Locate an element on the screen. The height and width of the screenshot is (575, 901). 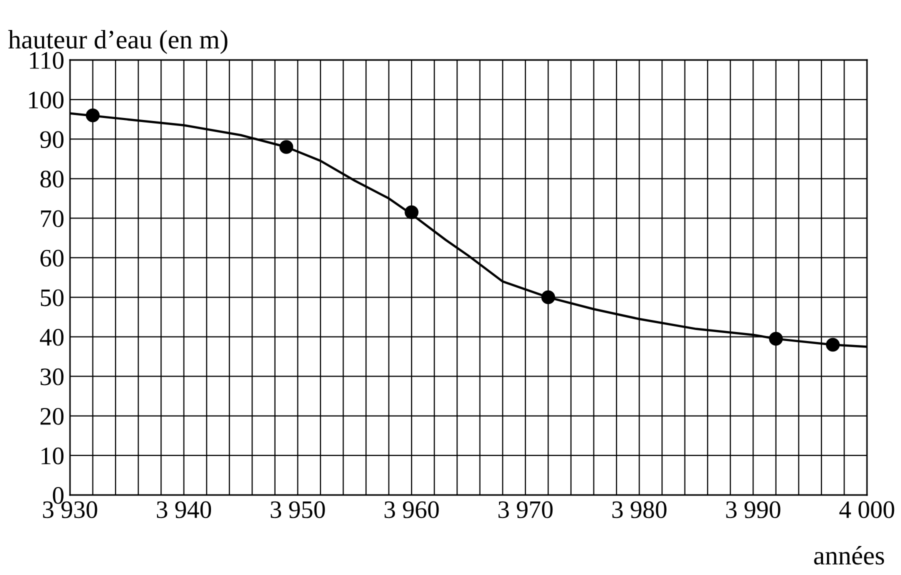
x-tick-label: 3 980 is located at coordinates (639, 509).